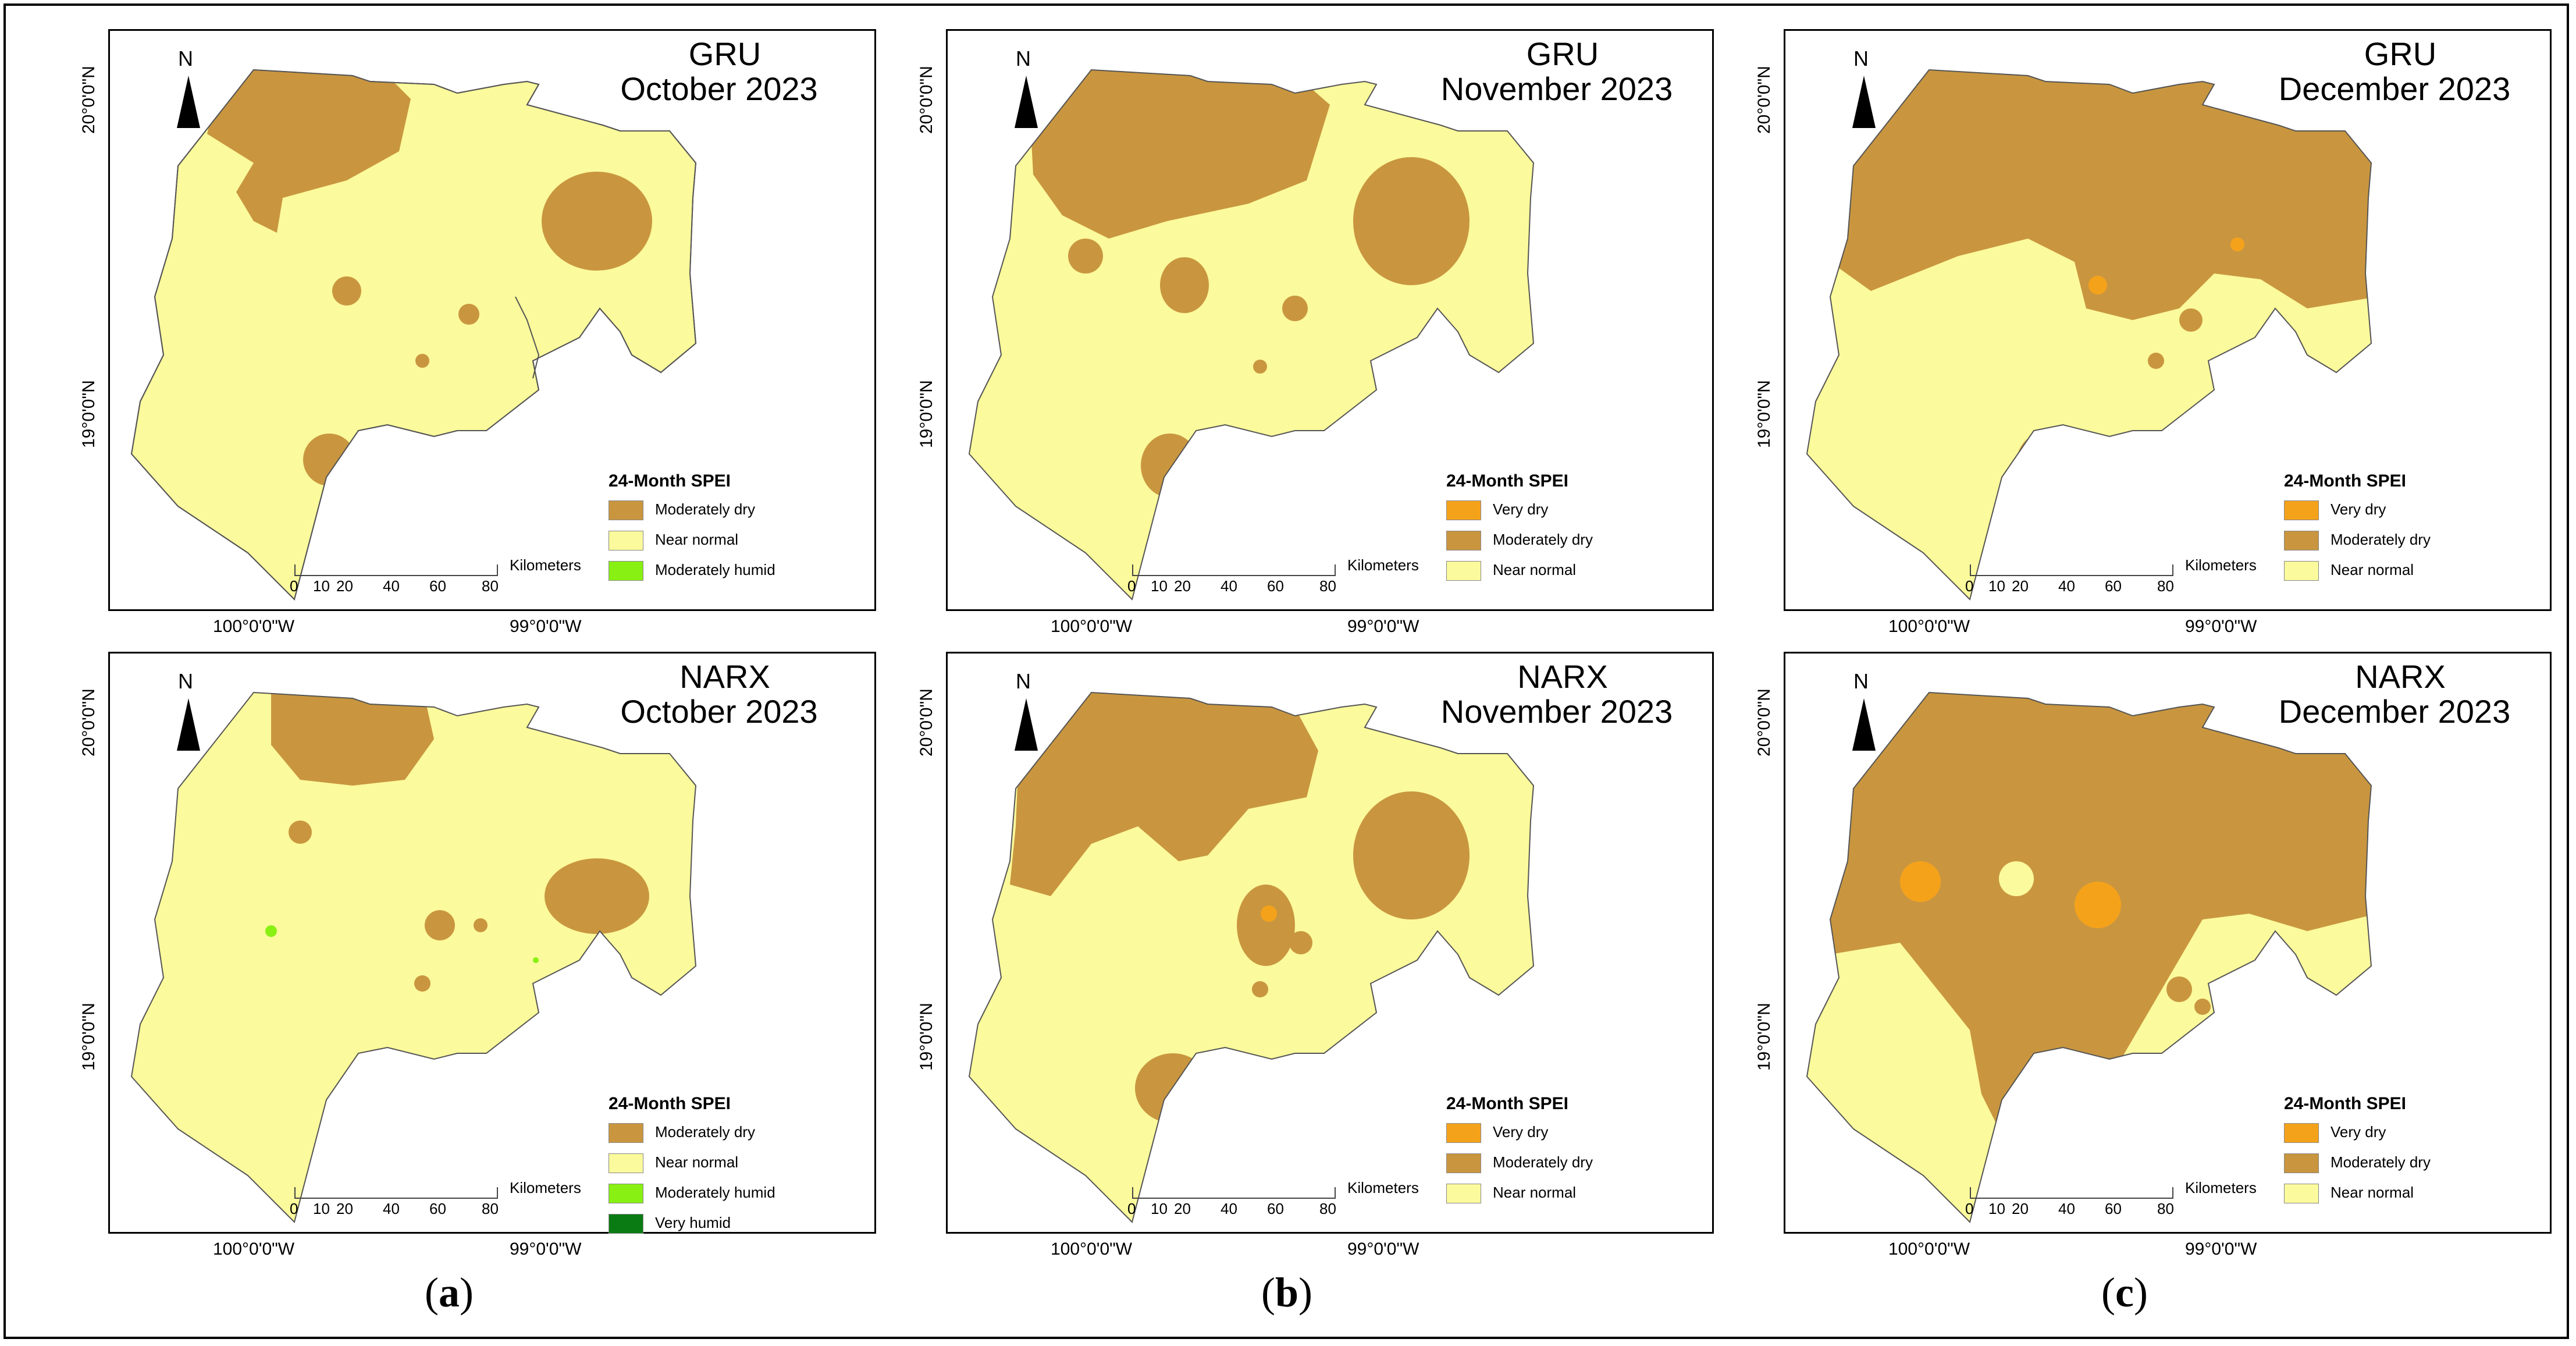  Describe the element at coordinates (481, 925) in the screenshot. I see `dry-zone-tiny-east` at that location.